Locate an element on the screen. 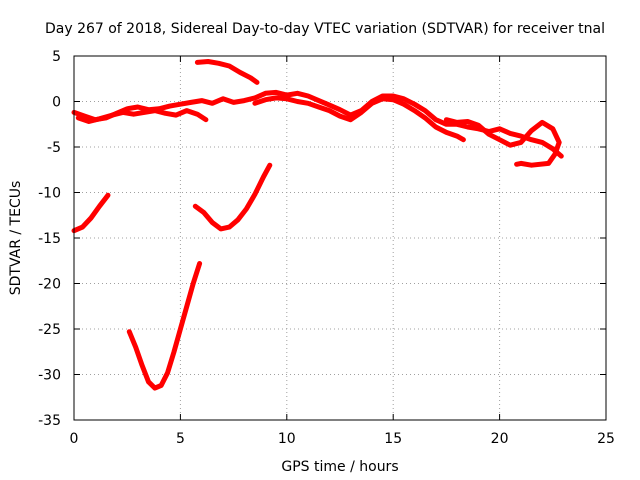 The image size is (640, 480). x-tick-label: 15 is located at coordinates (393, 439).